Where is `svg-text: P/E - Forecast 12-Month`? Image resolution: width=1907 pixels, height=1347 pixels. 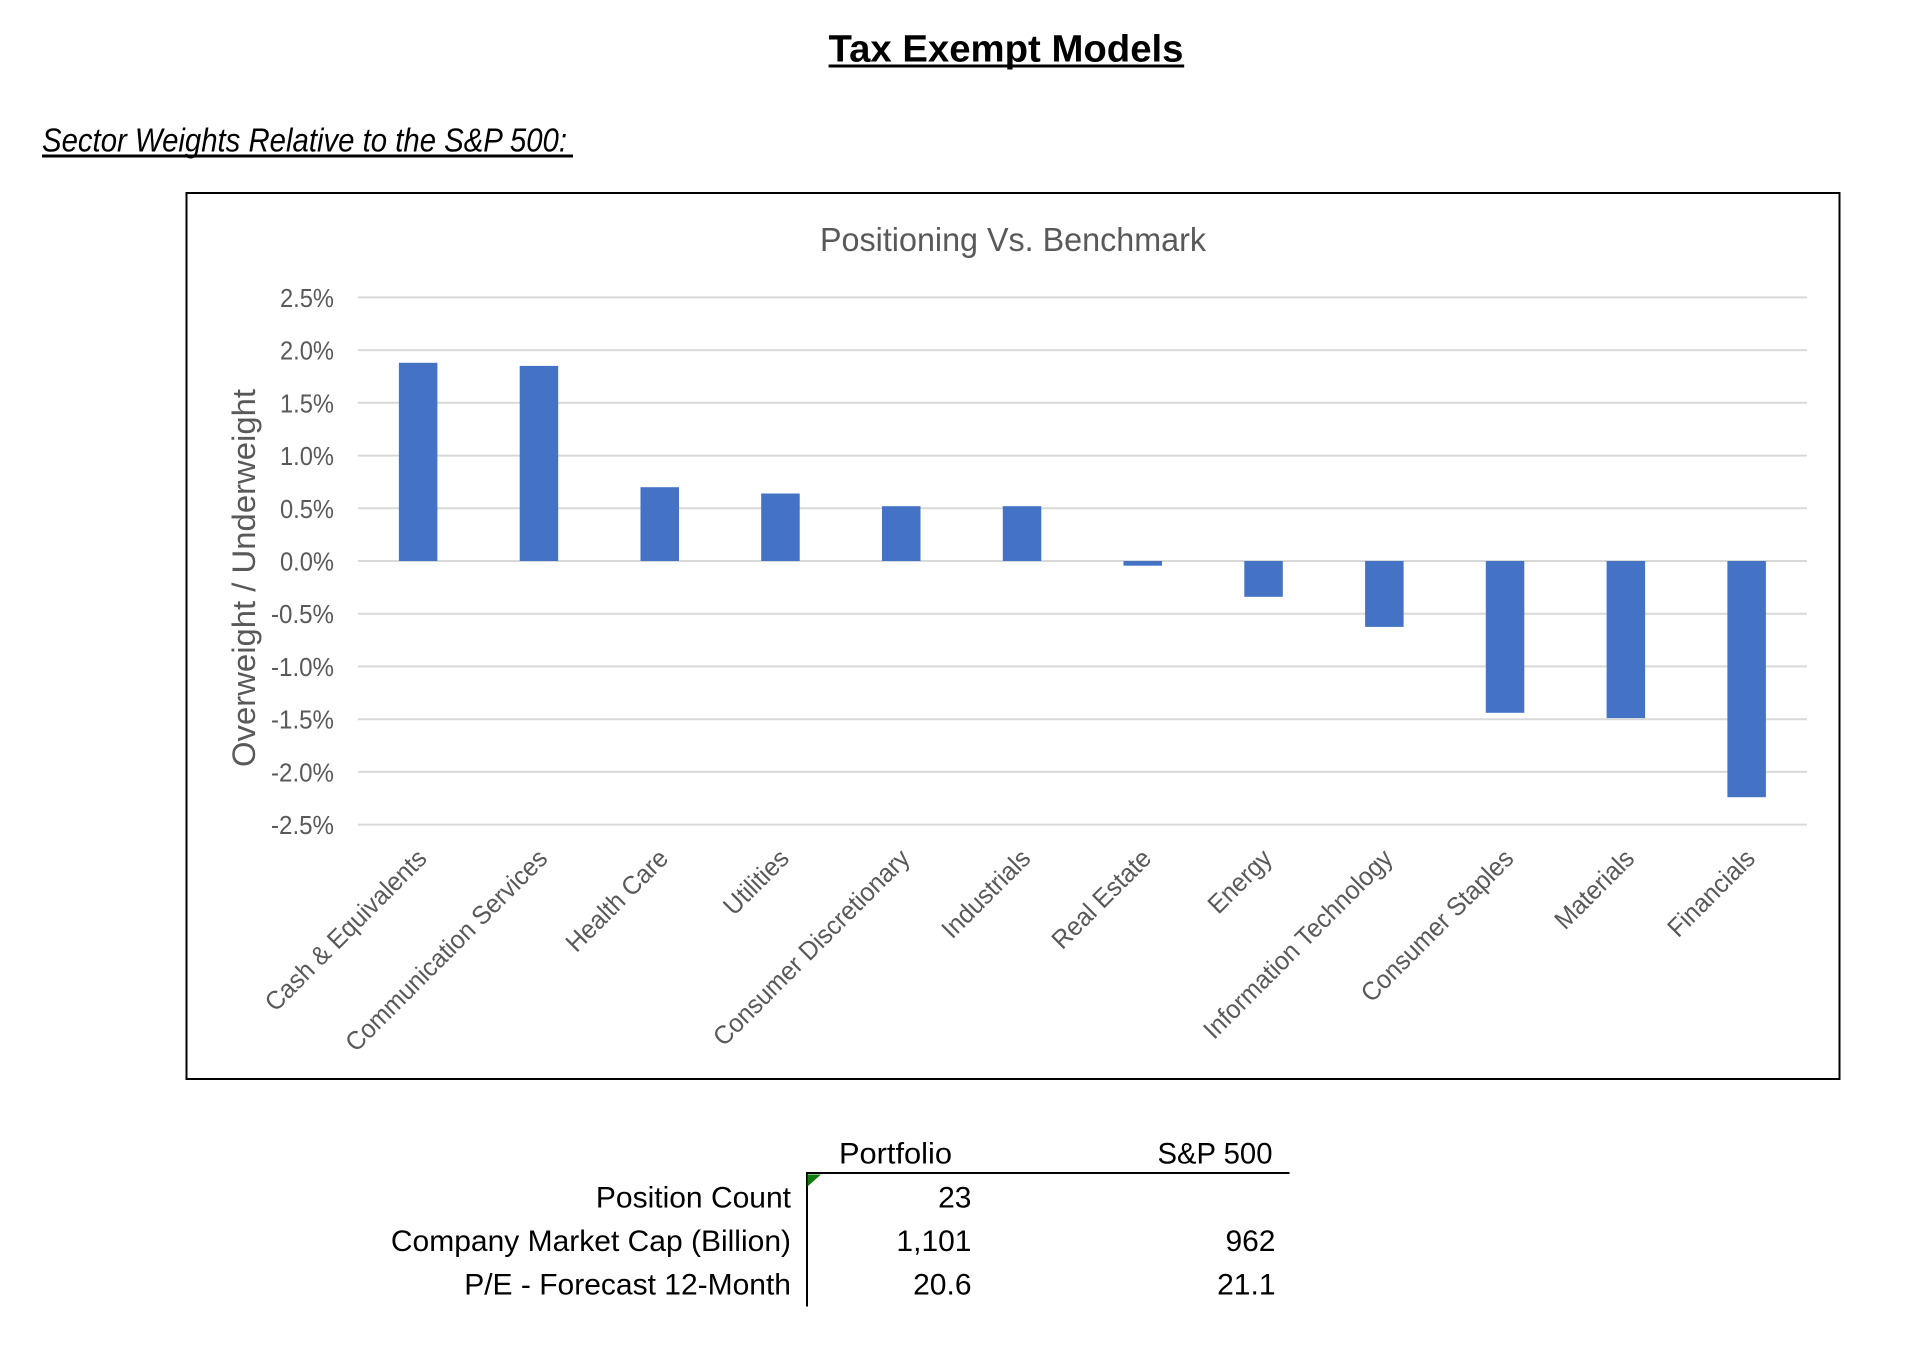 svg-text: P/E - Forecast 12-Month is located at coordinates (627, 1285).